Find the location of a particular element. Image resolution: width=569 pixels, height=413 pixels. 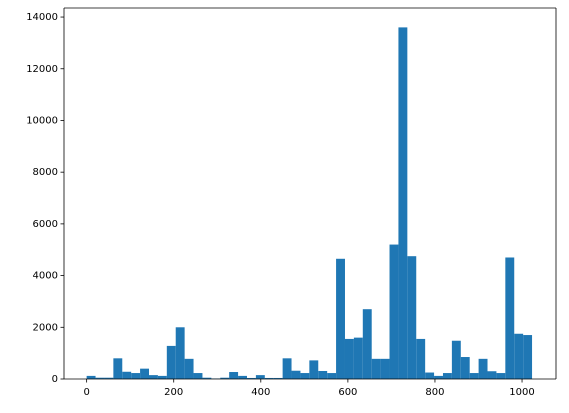

x-tick-label: 1000 is located at coordinates (521, 392).